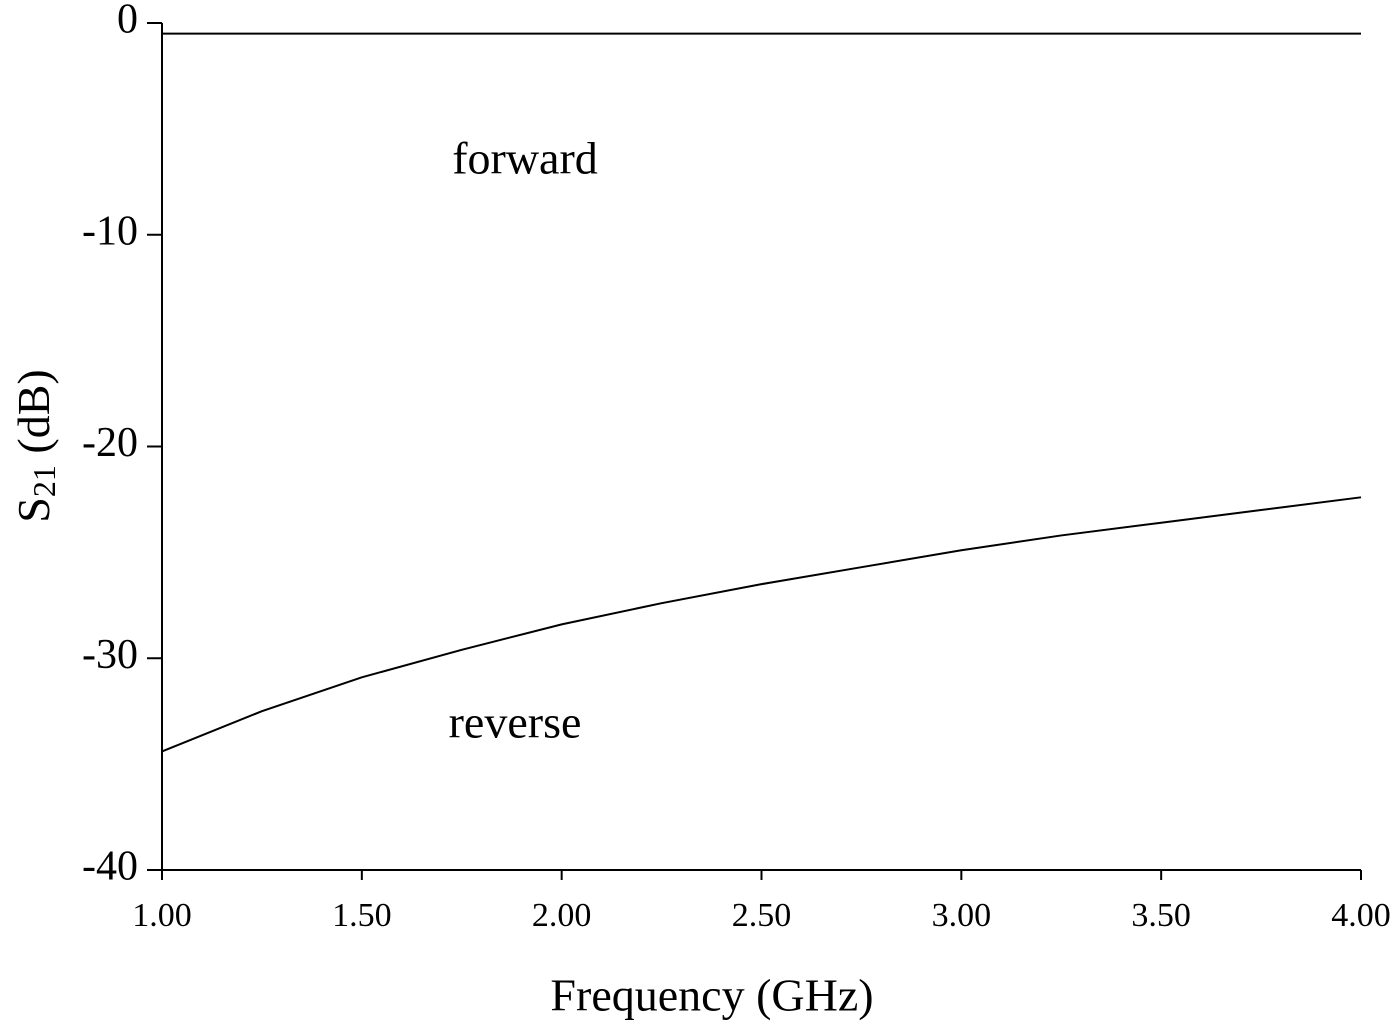 This screenshot has width=1400, height=1034. I want to click on x-tick-label: 3.50, so click(1161, 915).